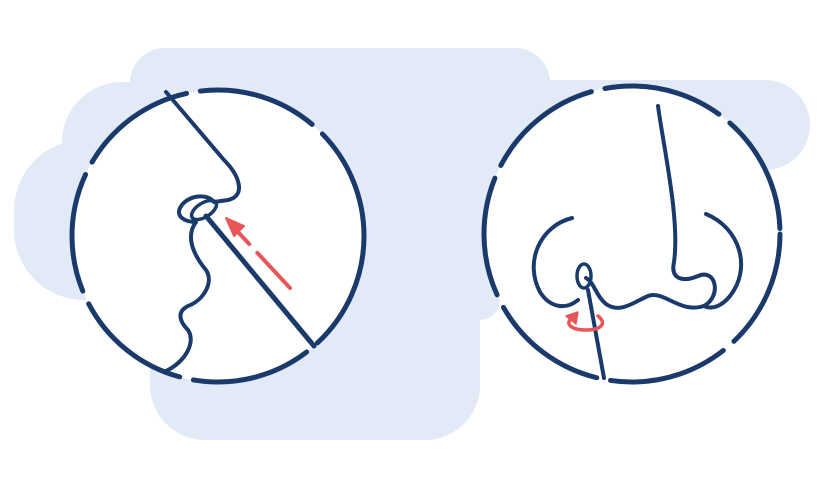 The image size is (840, 480). I want to click on nose-bridge-outline, so click(686, 206).